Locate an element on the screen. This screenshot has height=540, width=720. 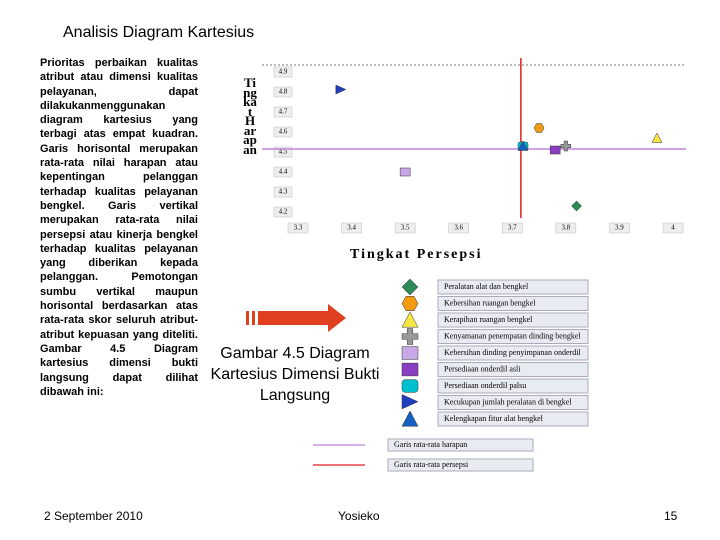
x-tick-label: 3.5 is located at coordinates (405, 228).